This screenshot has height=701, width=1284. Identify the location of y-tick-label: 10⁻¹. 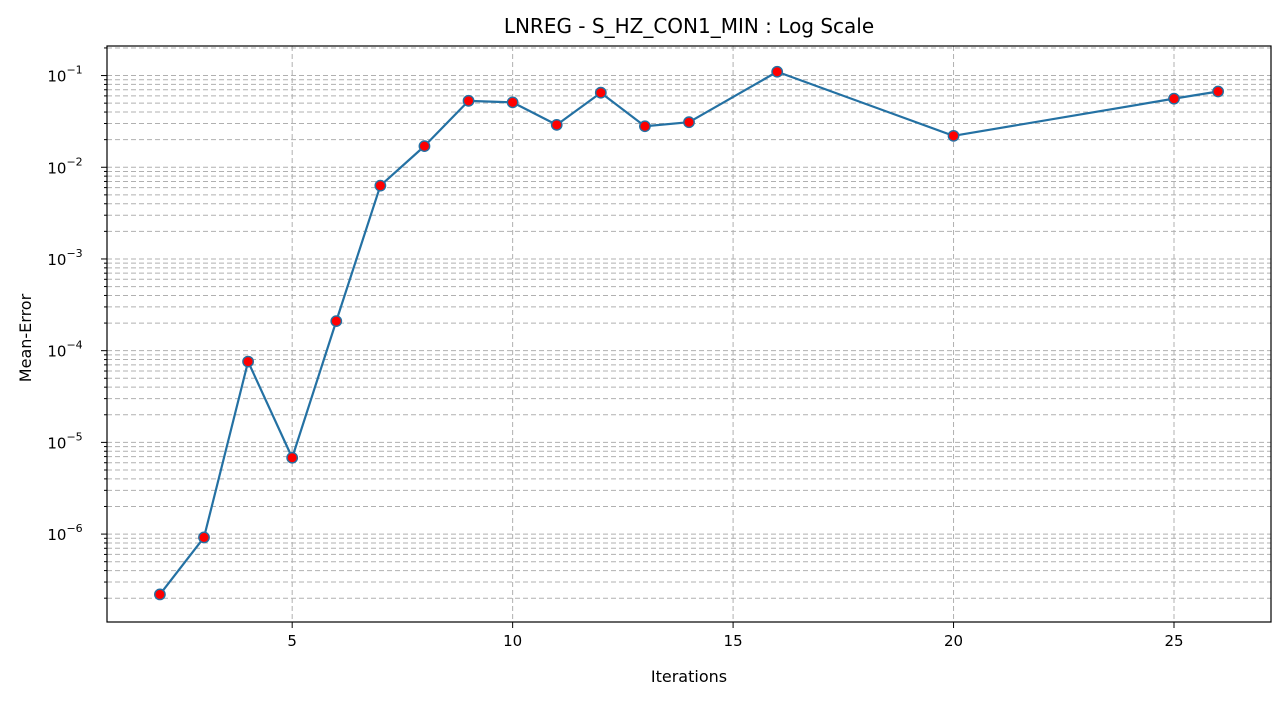
(64, 75).